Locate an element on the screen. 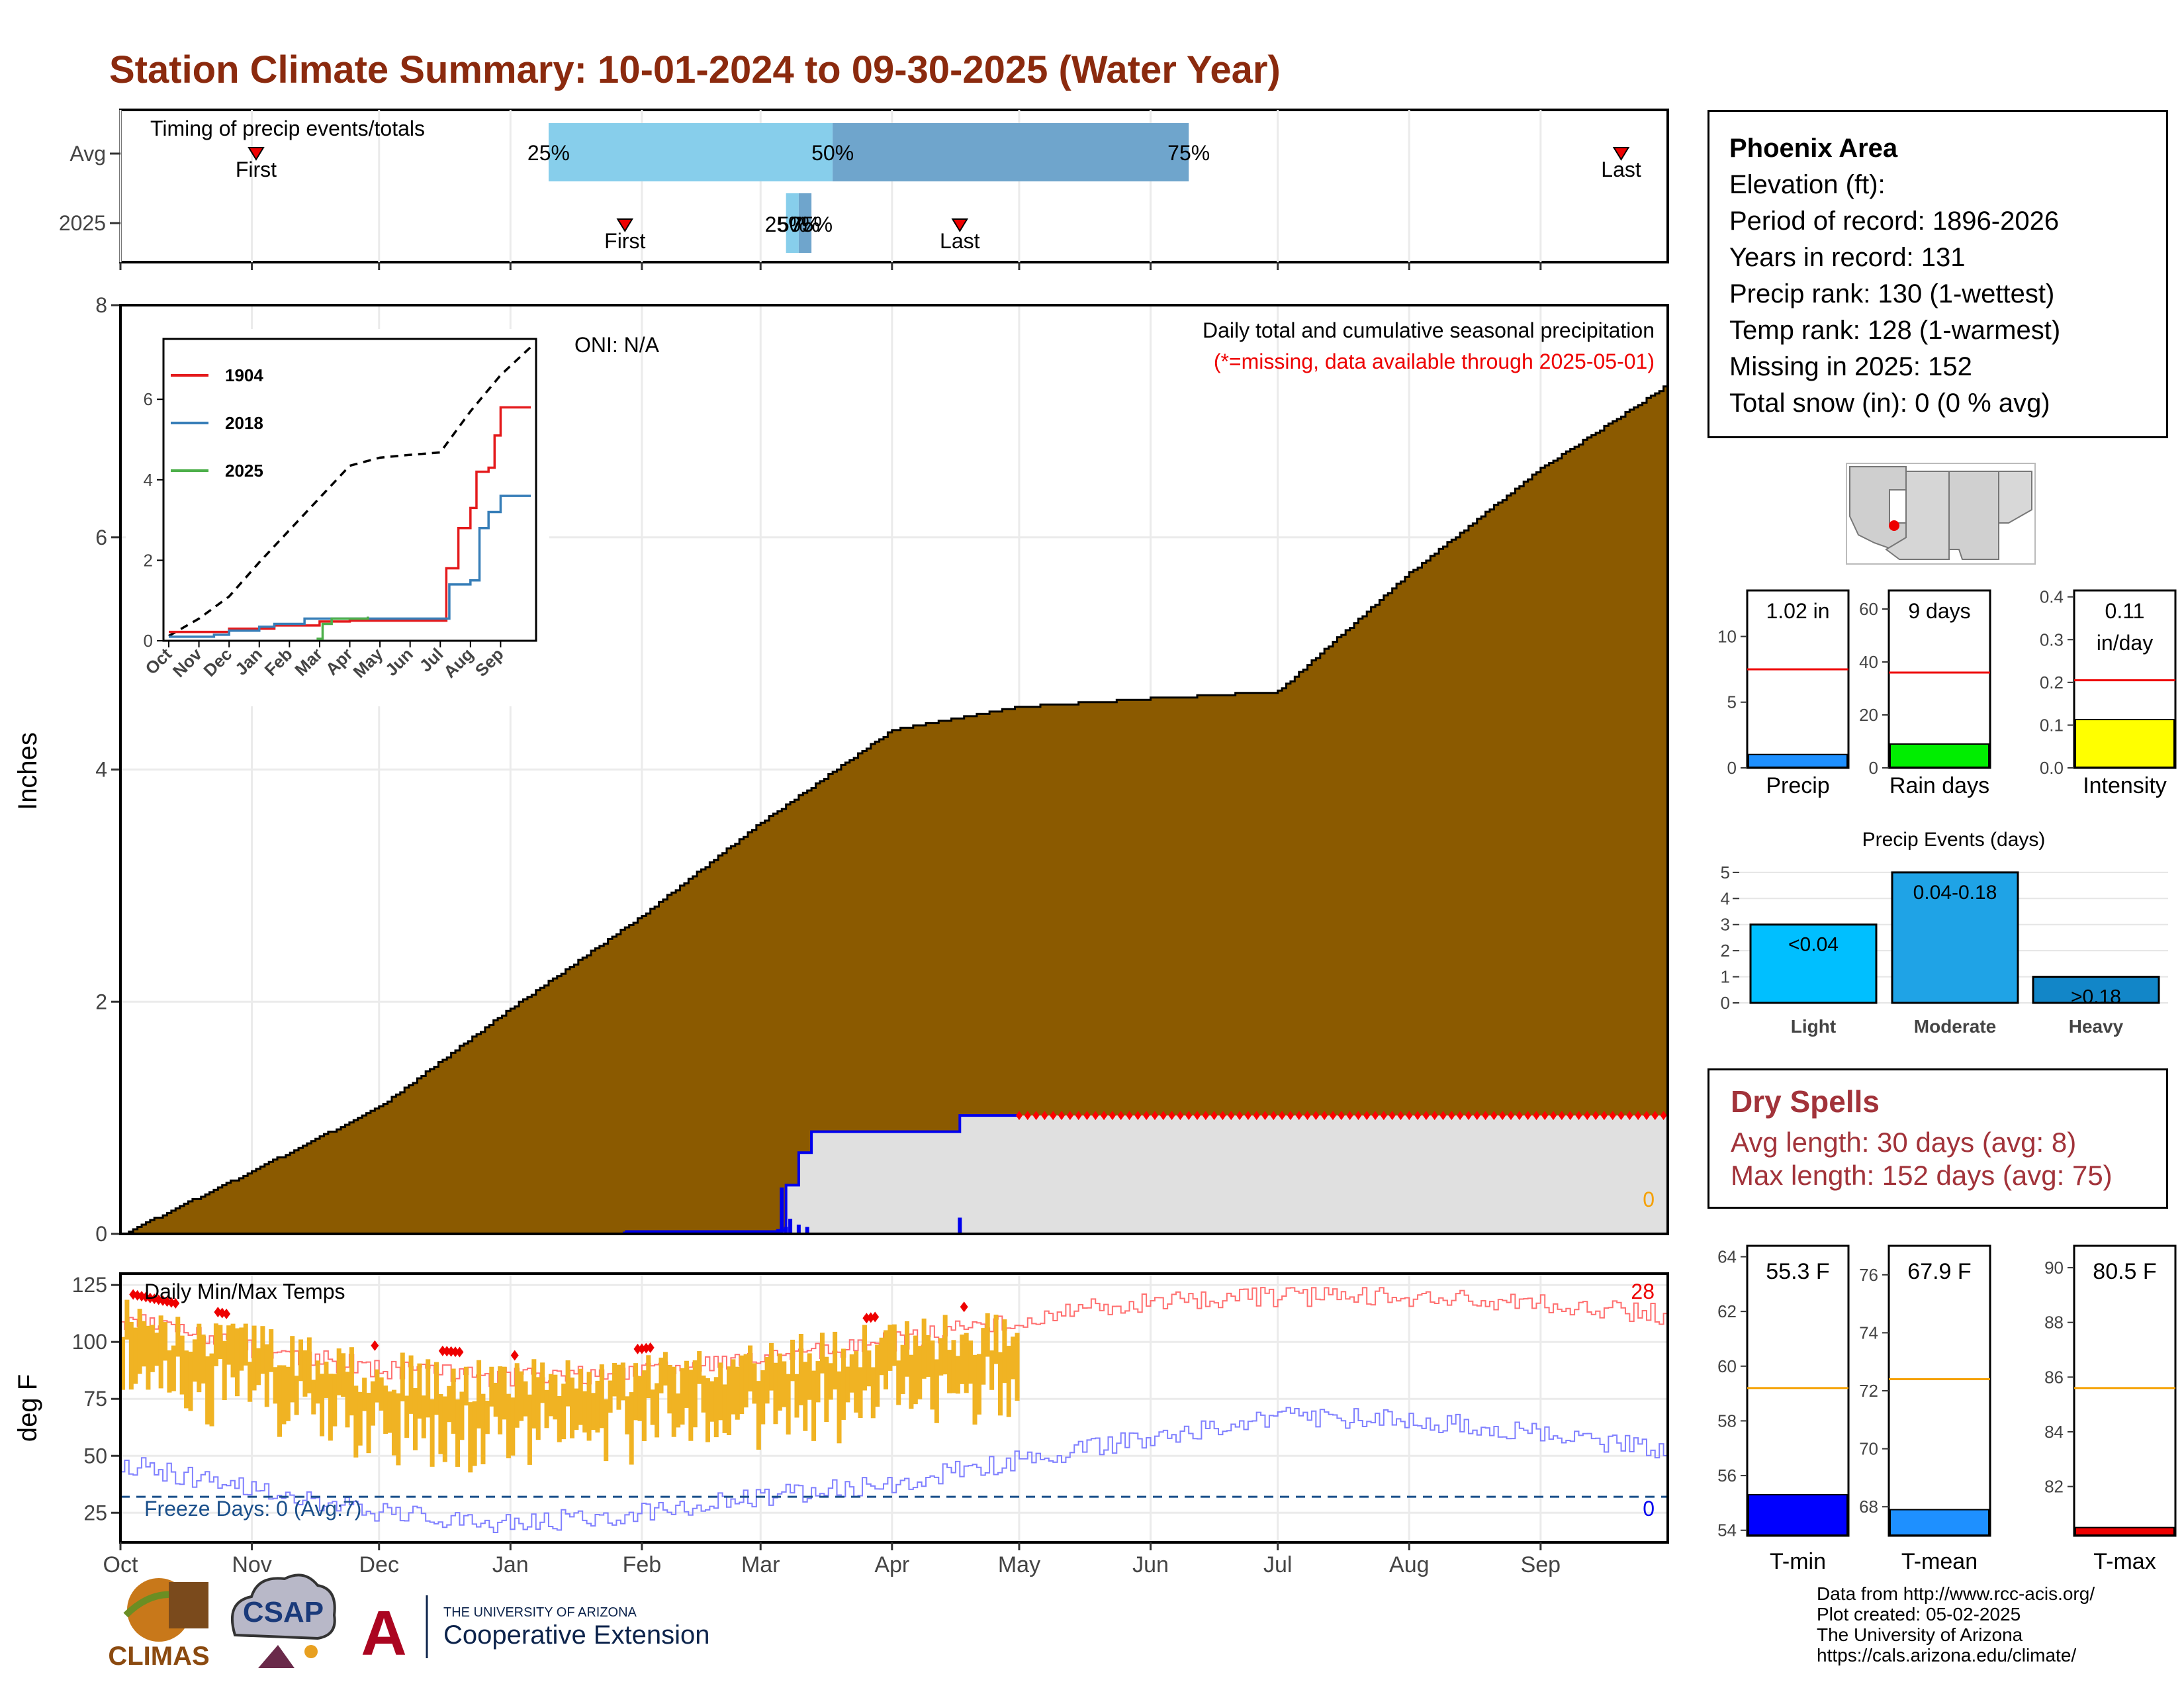 This screenshot has height=1688, width=2184. temp-bar-ytick-label: 64 is located at coordinates (1727, 1257).